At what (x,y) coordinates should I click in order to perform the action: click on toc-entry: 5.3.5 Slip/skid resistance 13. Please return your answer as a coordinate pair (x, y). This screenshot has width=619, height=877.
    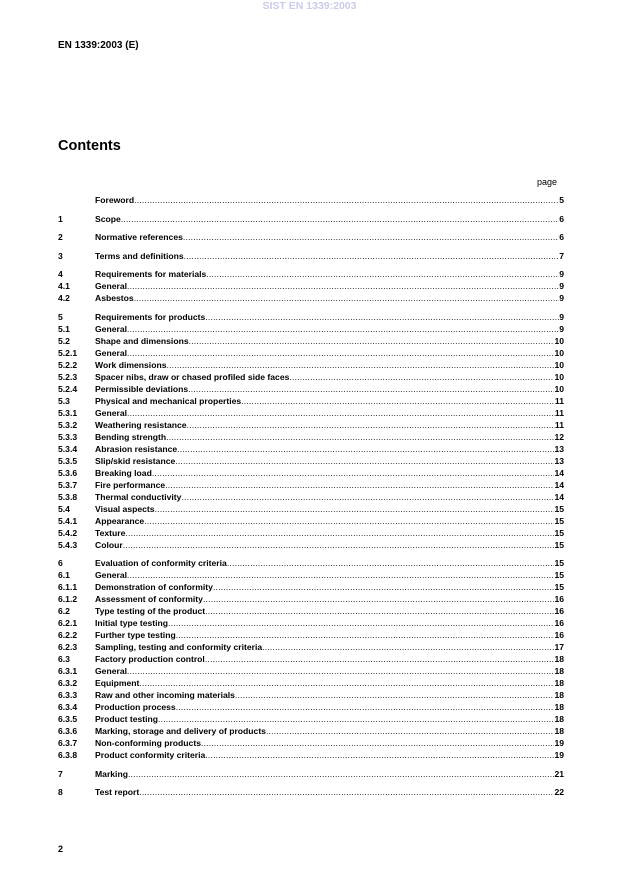
    Looking at the image, I should click on (311, 461).